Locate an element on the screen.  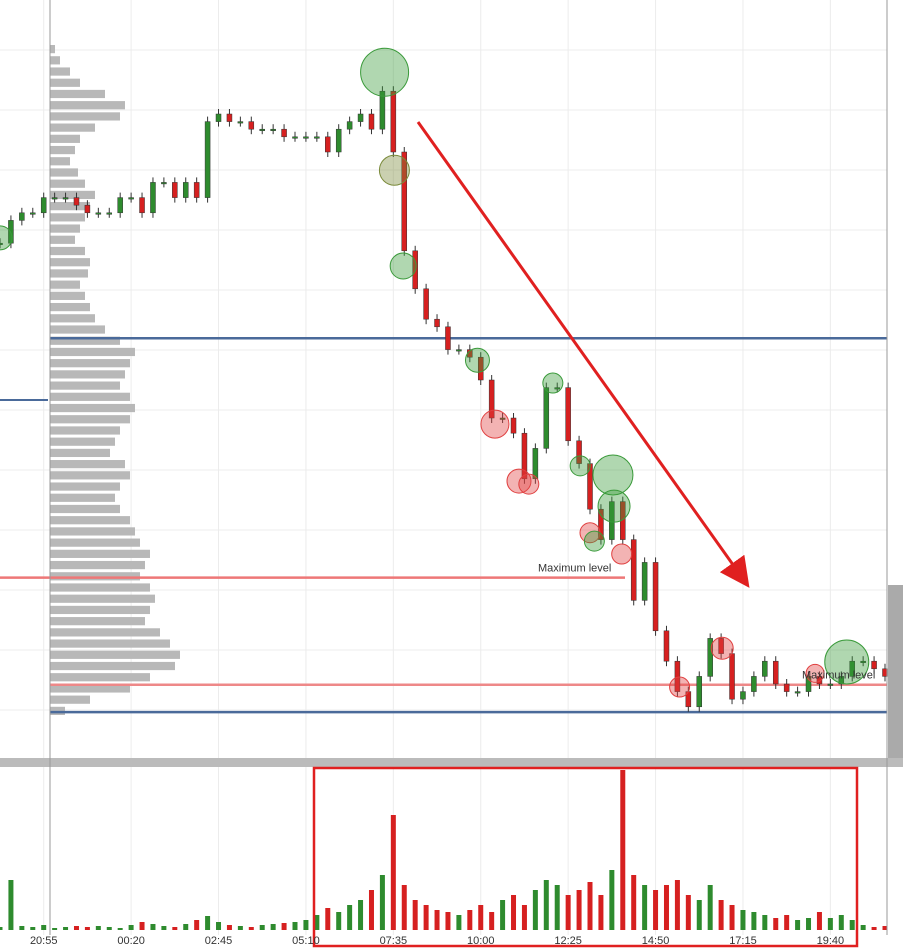
highlight-box is located at coordinates (585, 857).